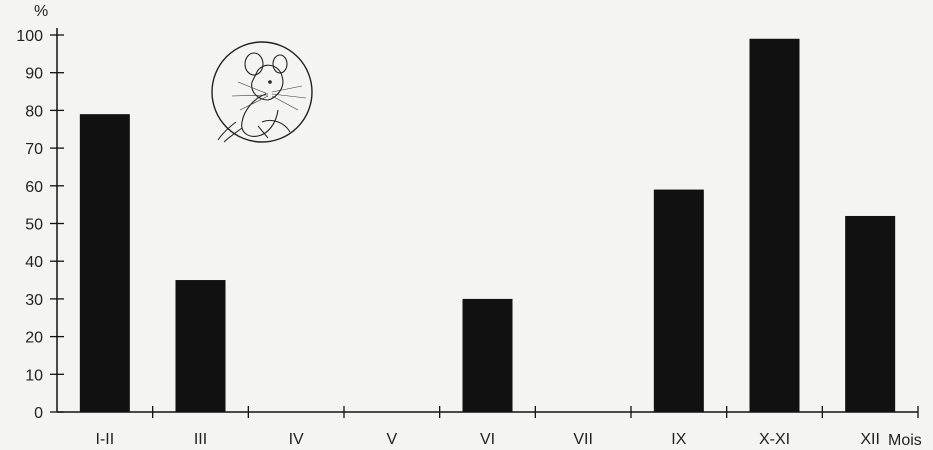 The height and width of the screenshot is (450, 933). Describe the element at coordinates (34, 225) in the screenshot. I see `y-tick-label: 50` at that location.